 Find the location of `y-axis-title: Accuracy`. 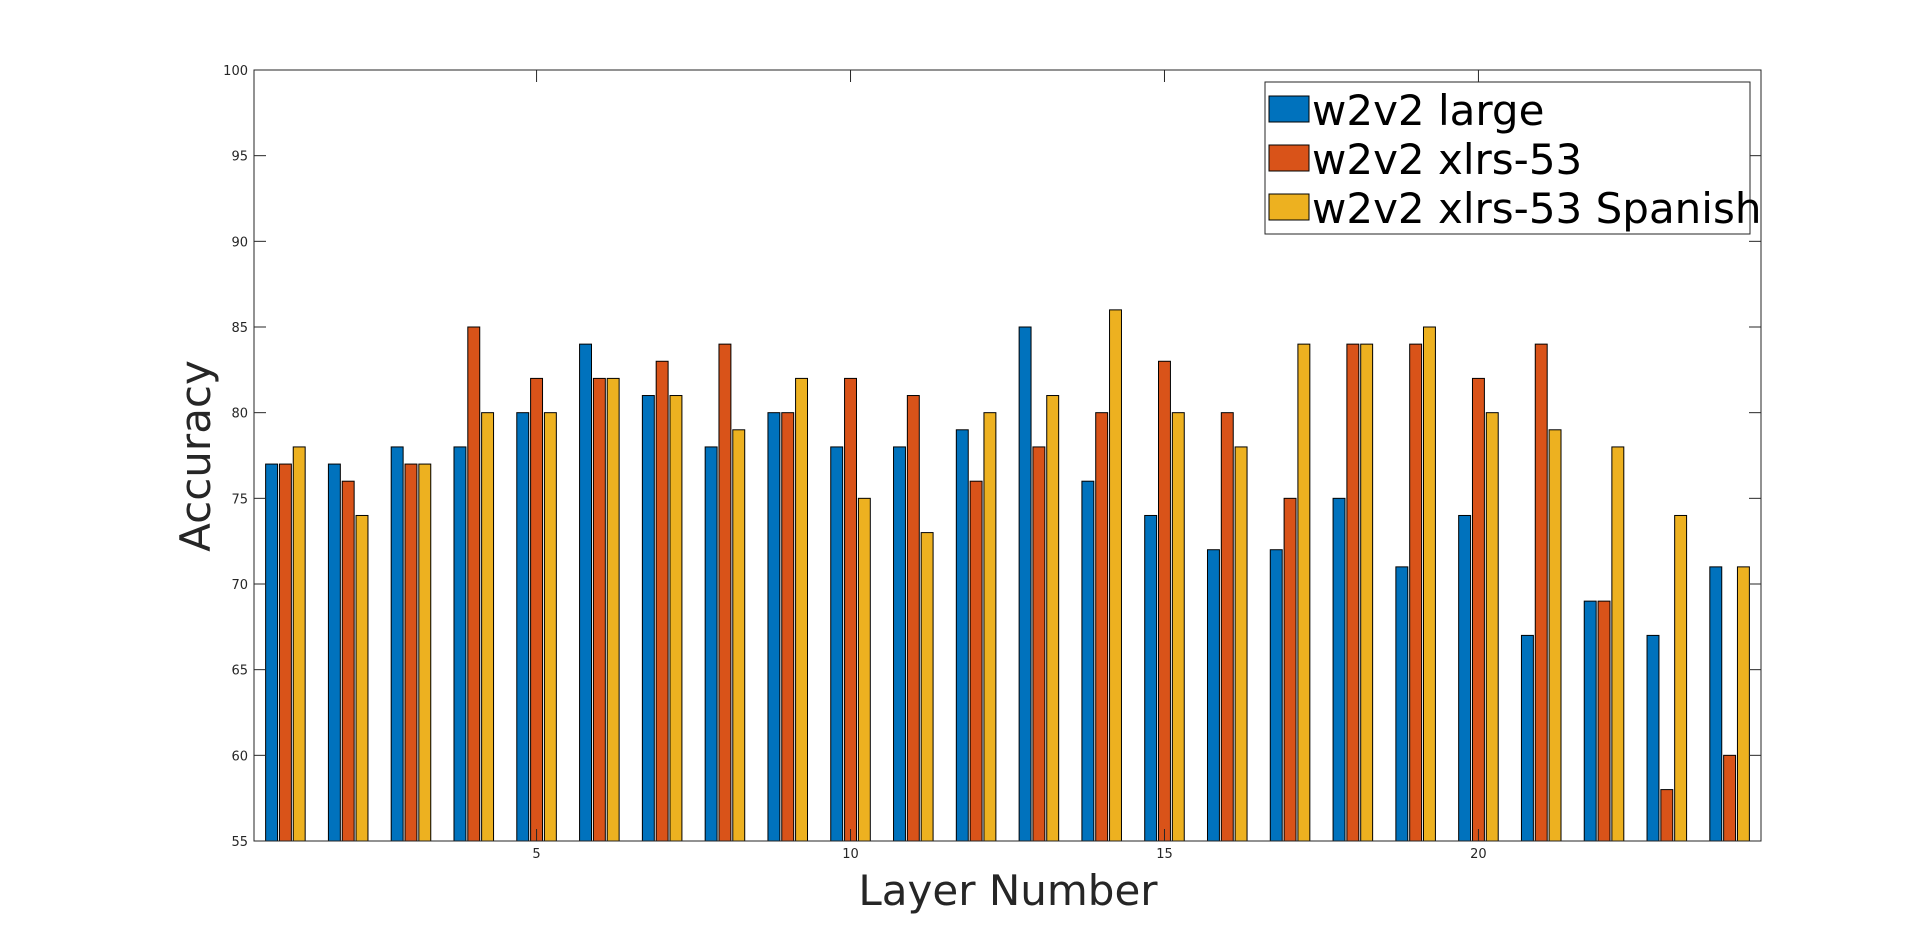

y-axis-title: Accuracy is located at coordinates (195, 456).